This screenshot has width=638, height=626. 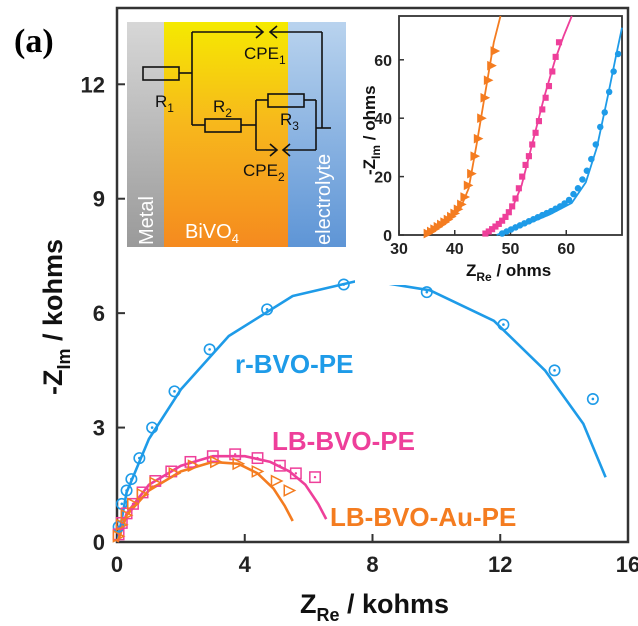 I want to click on main-y-axis-label: -ZIm / kohms, so click(x=56, y=317).